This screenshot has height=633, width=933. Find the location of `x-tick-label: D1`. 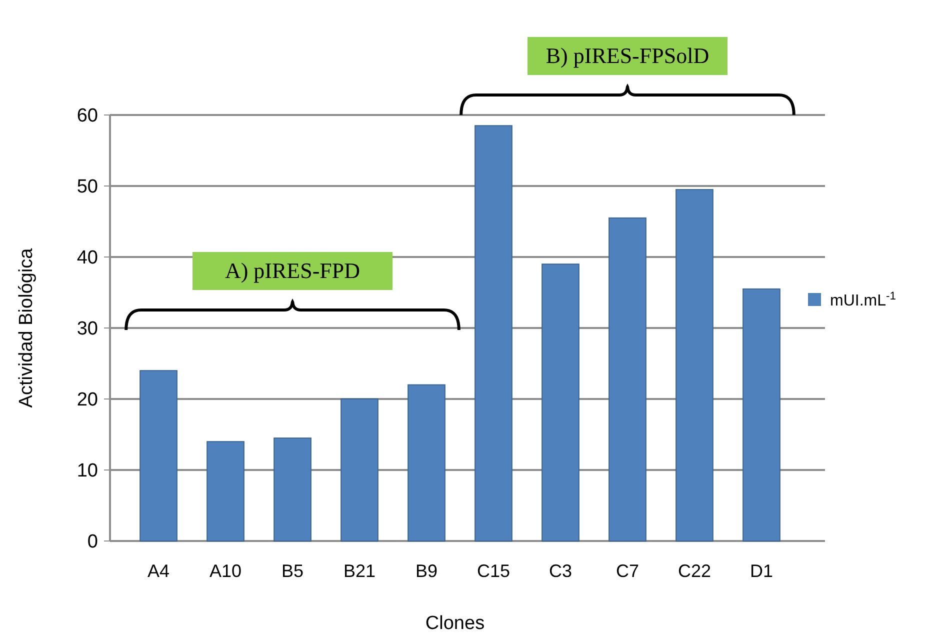

x-tick-label: D1 is located at coordinates (761, 571).